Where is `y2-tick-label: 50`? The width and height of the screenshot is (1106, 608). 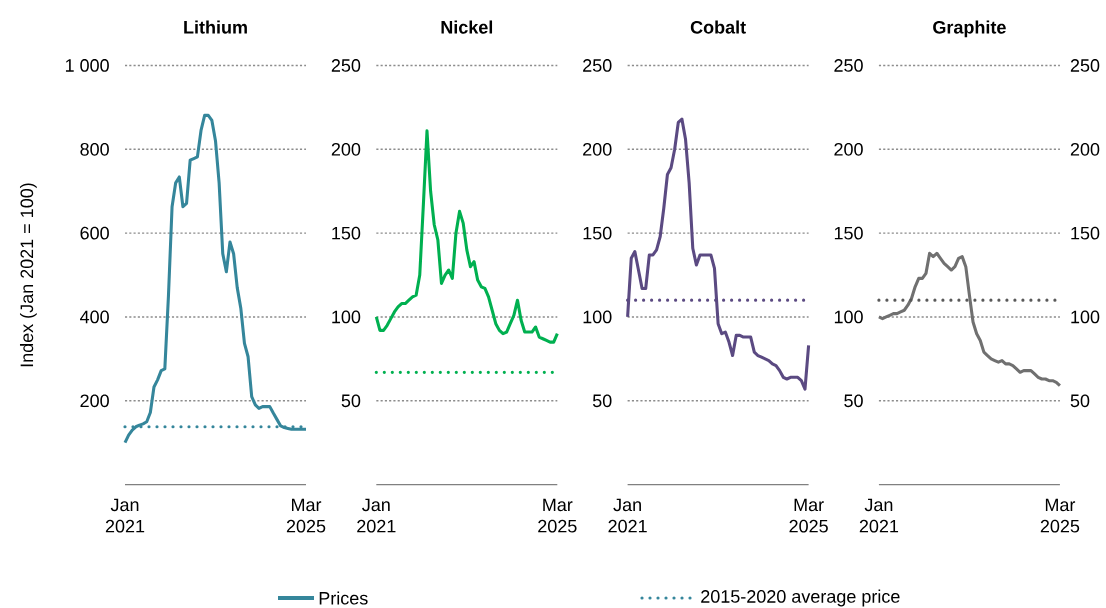 y2-tick-label: 50 is located at coordinates (1080, 401).